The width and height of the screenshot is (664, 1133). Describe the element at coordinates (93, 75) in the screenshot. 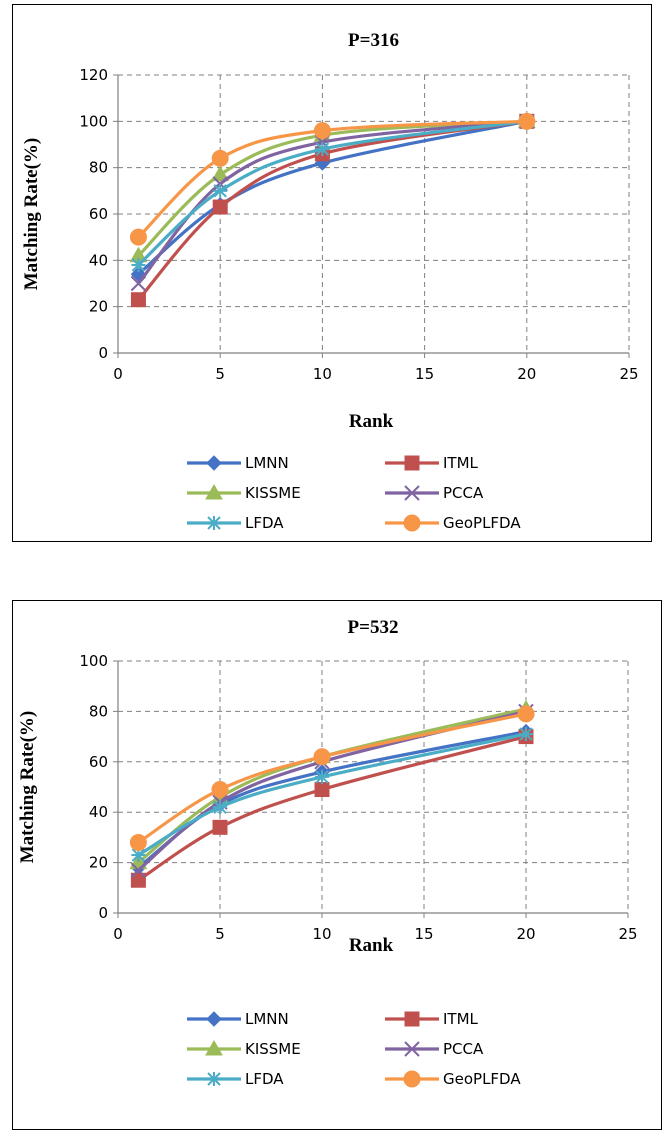

I see `y-tick-label: 120` at that location.